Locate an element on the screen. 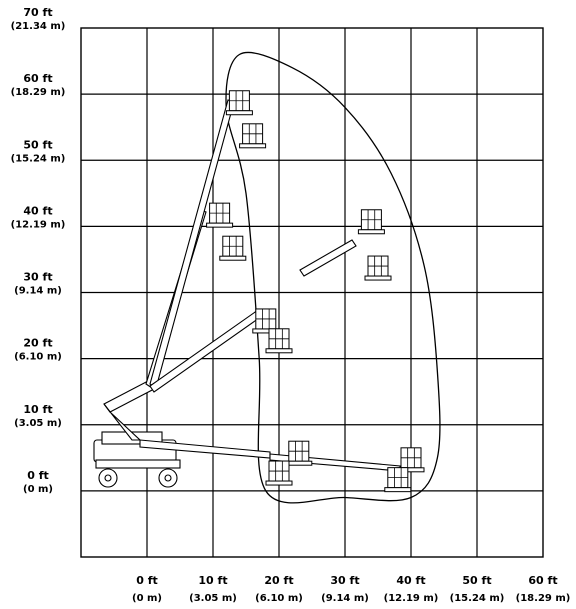  x-tick-label-m: (12.19 m) is located at coordinates (411, 598).